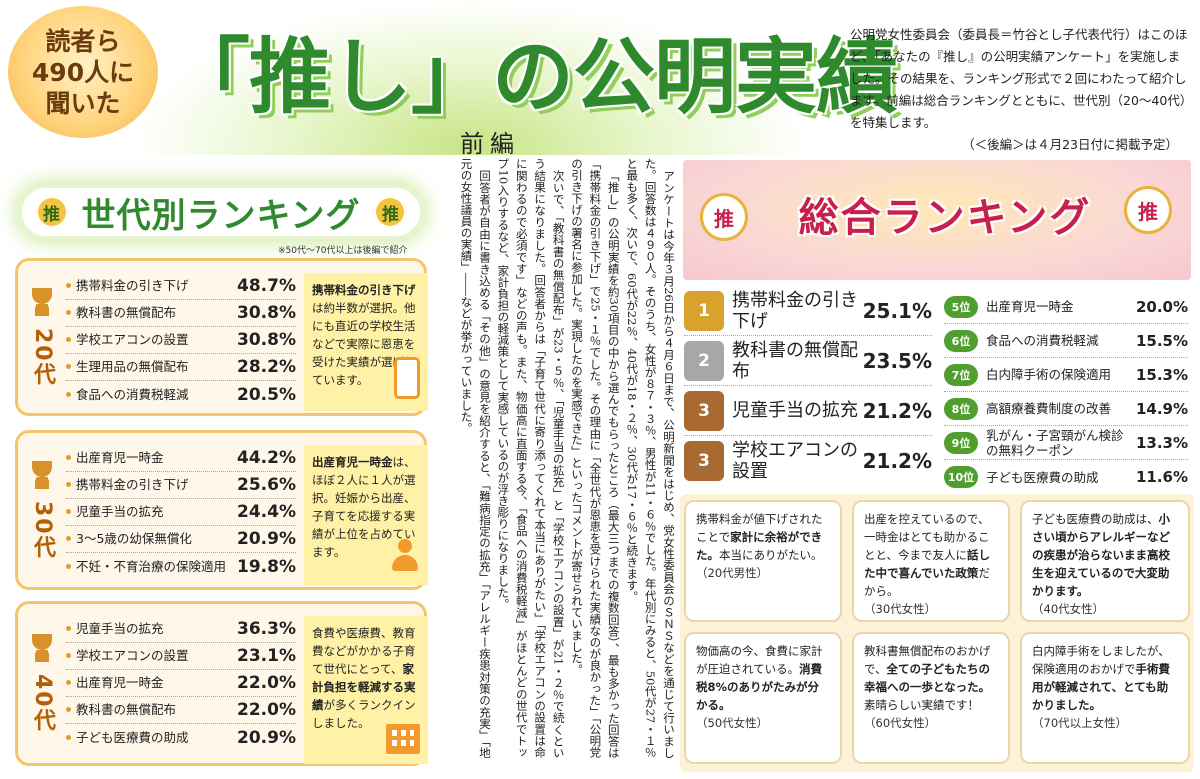 Image resolution: width=1200 pixels, height=779 pixels. Describe the element at coordinates (364, 290) in the screenshot. I see `note-highlight: 携帯料金の引き下げ` at that location.